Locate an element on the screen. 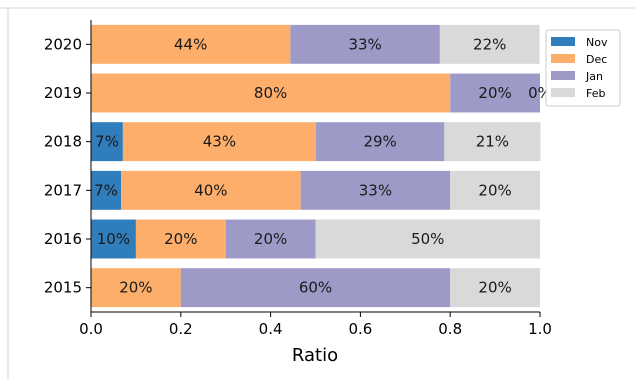 The height and width of the screenshot is (383, 635). y-tick-label-2015: 2015 is located at coordinates (63, 288).